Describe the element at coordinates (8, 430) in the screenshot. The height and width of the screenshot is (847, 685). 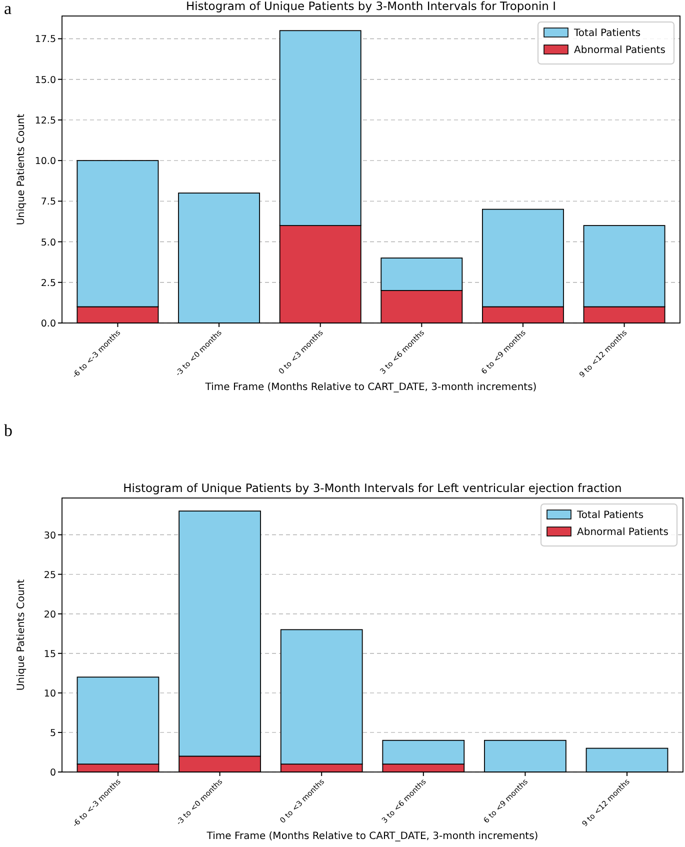
I see `text: b` at that location.